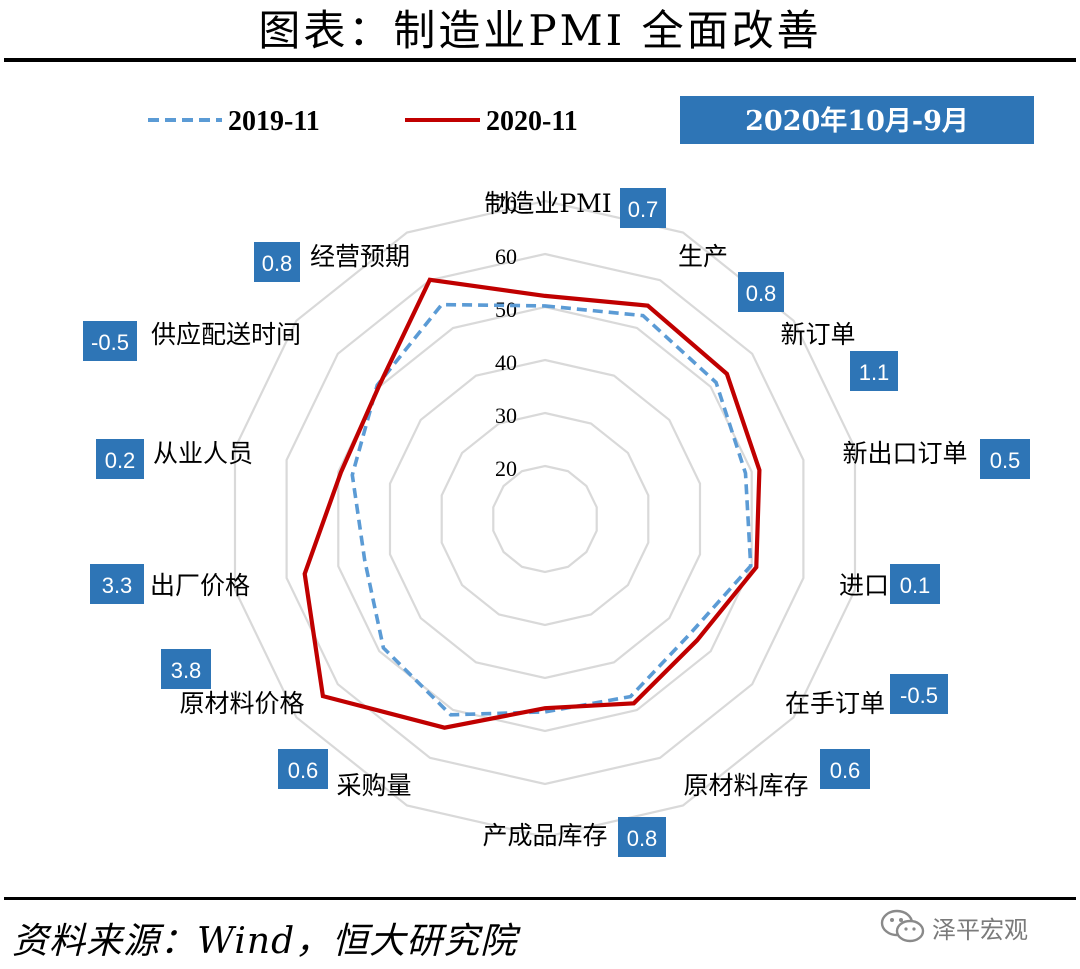  Describe the element at coordinates (265, 941) in the screenshot. I see `source-note: 资料来源：Wind，恒大研究院` at that location.